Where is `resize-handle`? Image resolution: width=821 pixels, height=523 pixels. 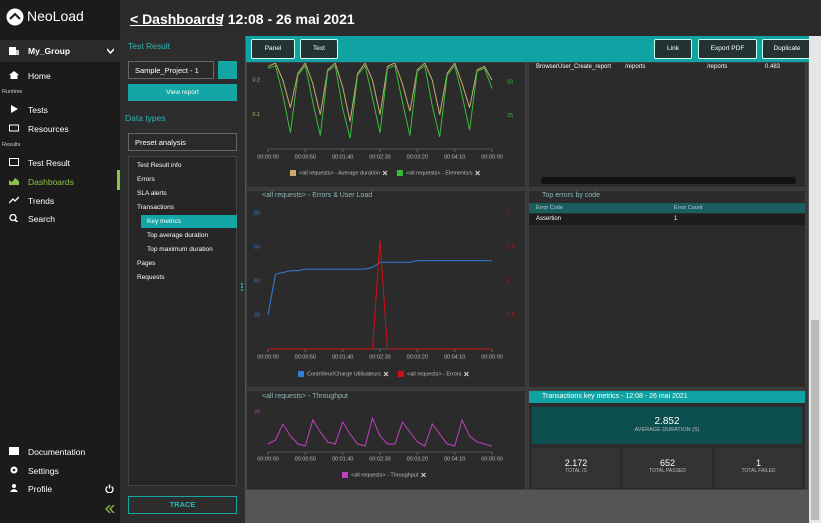
resize-handle is located at coordinates (242, 287).